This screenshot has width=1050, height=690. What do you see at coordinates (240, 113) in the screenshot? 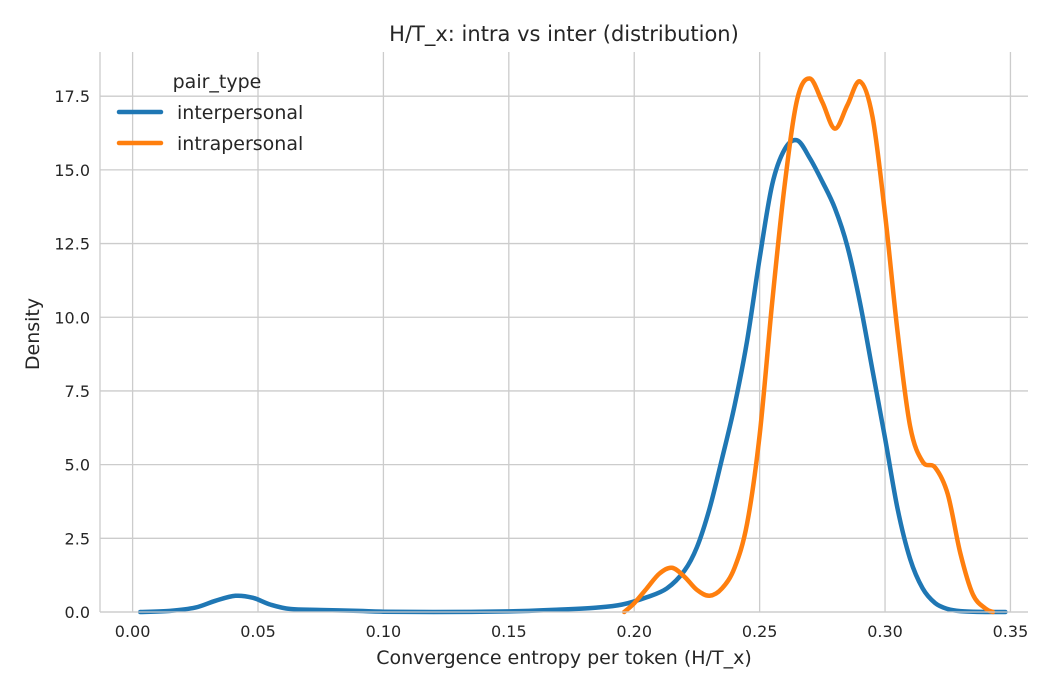
I see `legend-label-interpersonal: interpersonal` at bounding box center [240, 113].